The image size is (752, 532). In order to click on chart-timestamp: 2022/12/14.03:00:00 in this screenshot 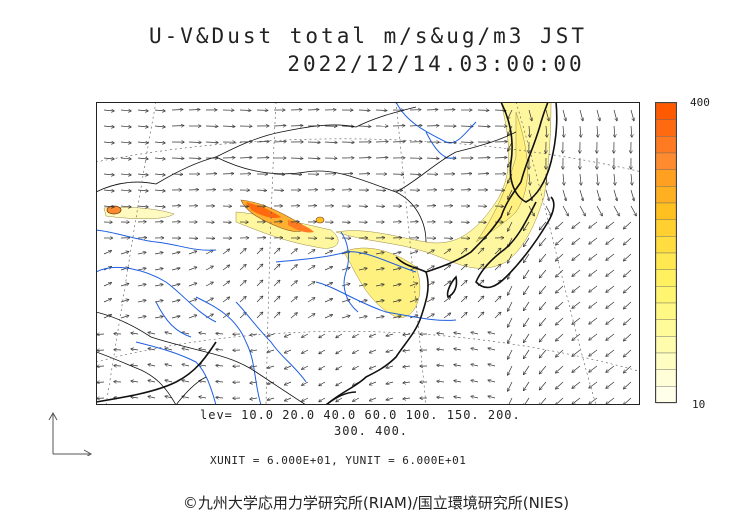, I will do `click(436, 64)`.